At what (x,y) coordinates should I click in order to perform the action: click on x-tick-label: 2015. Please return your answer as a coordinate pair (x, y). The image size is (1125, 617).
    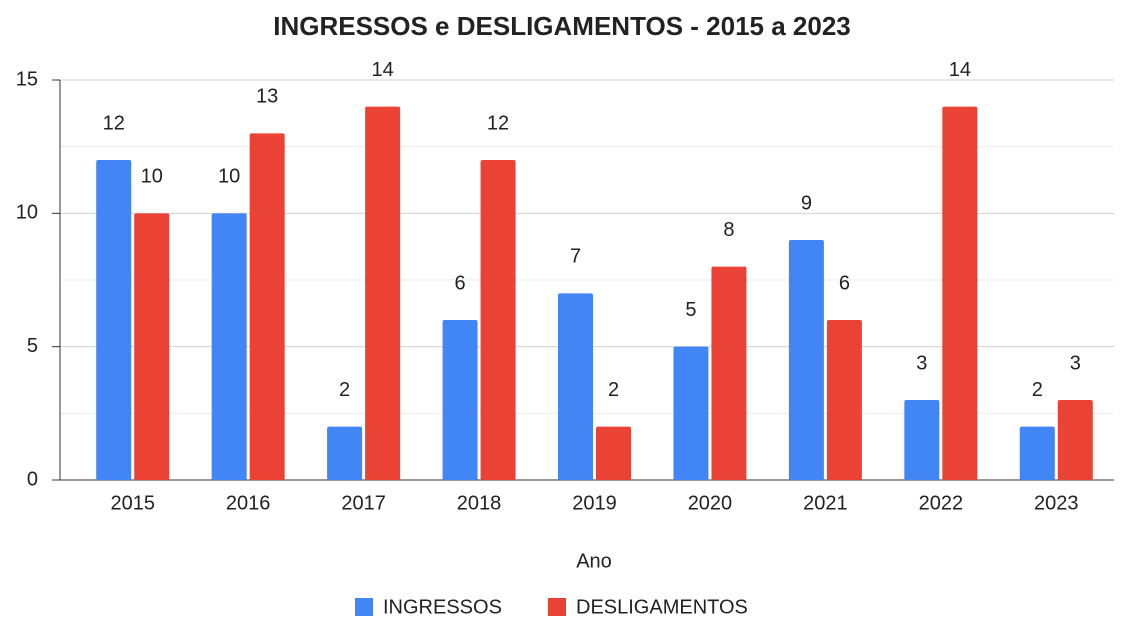
    Looking at the image, I should click on (132, 503).